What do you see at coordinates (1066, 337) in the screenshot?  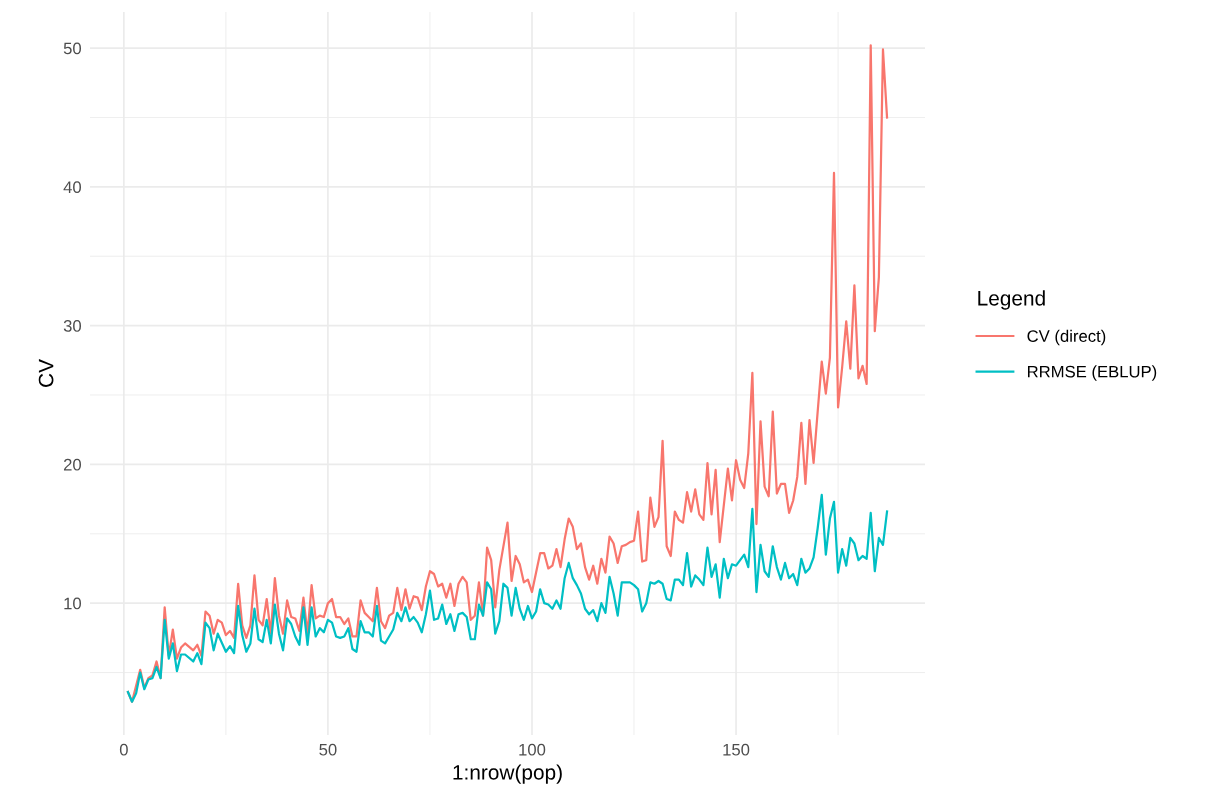 I see `legend-label: CV (direct)` at bounding box center [1066, 337].